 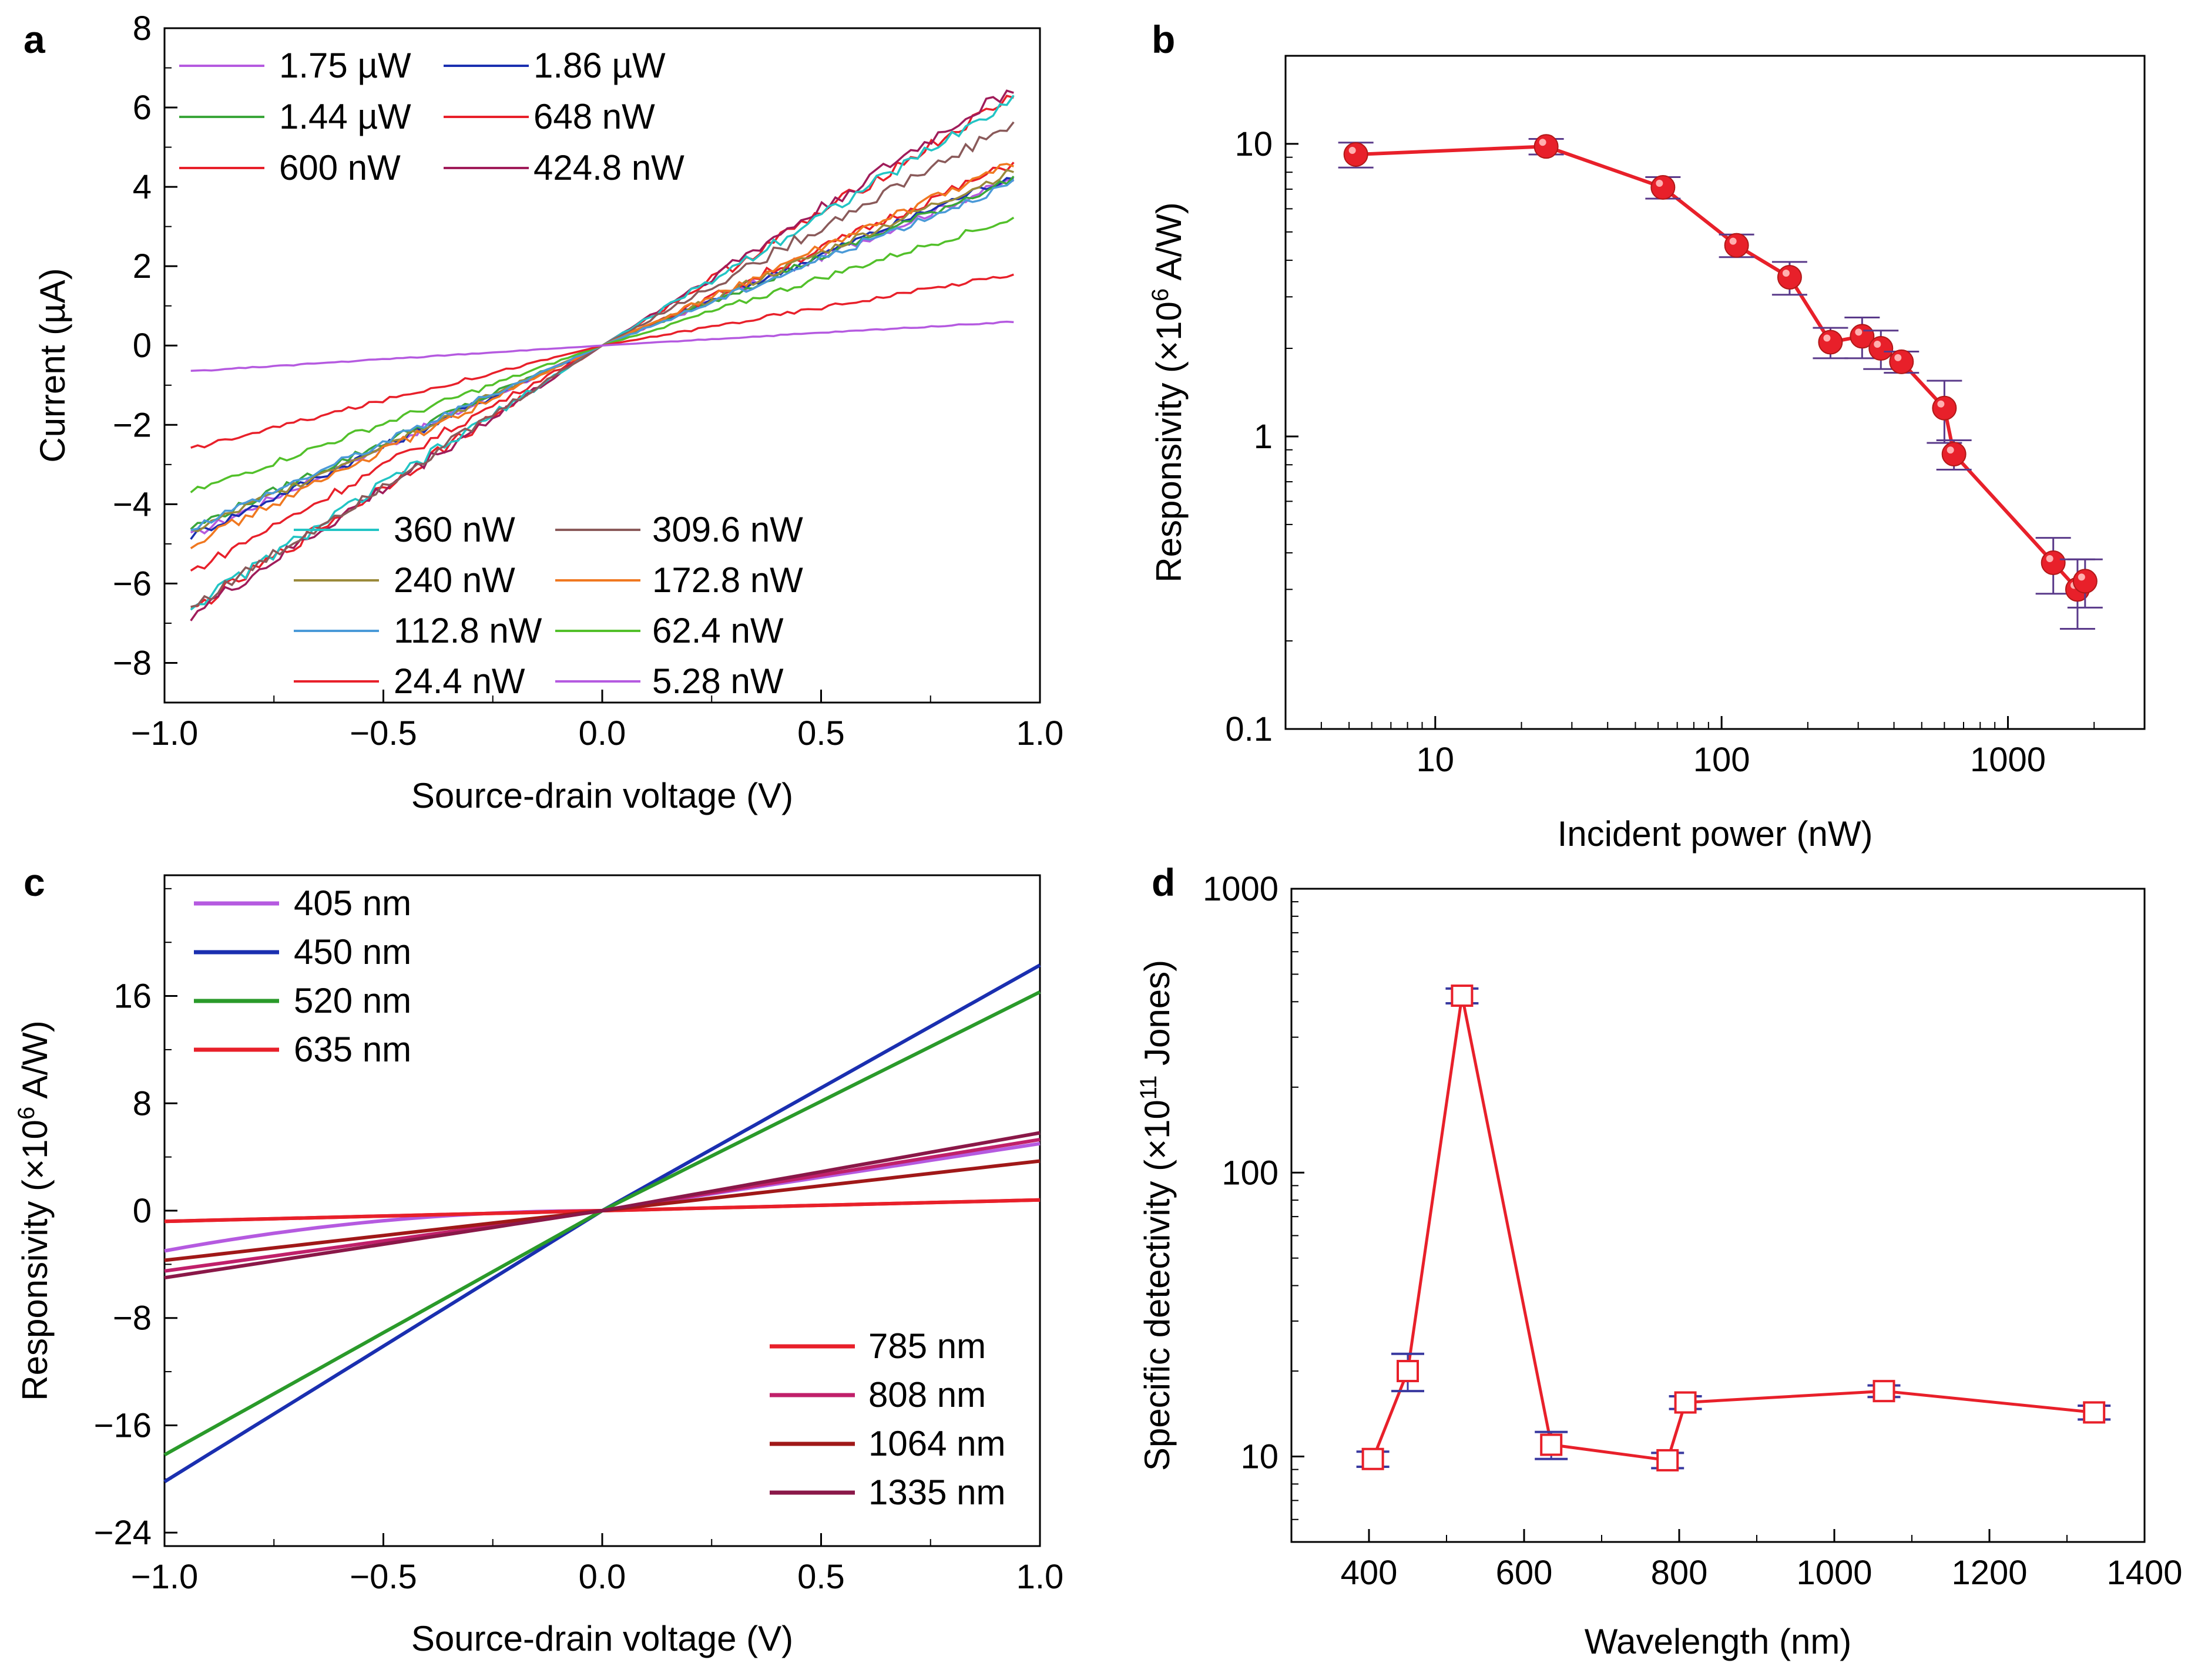 I want to click on legend-label: 405 nm, so click(x=352, y=903).